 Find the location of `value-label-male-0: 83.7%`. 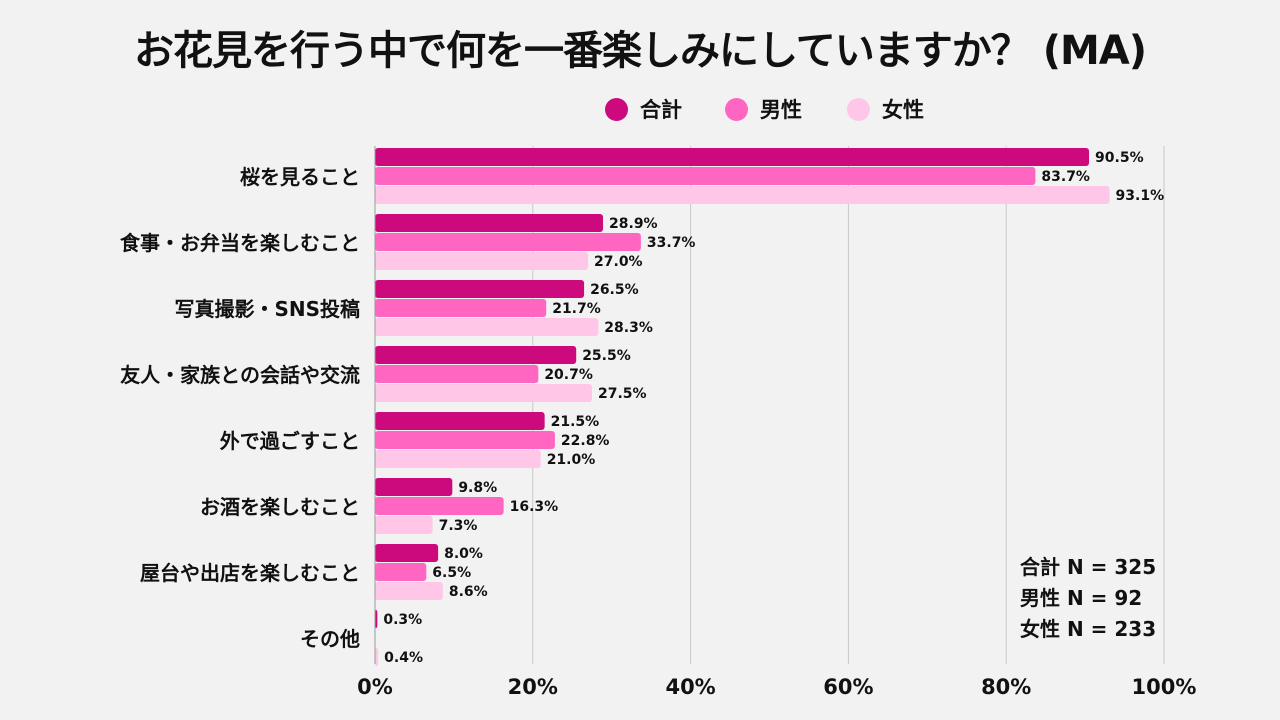

value-label-male-0: 83.7% is located at coordinates (1065, 177).